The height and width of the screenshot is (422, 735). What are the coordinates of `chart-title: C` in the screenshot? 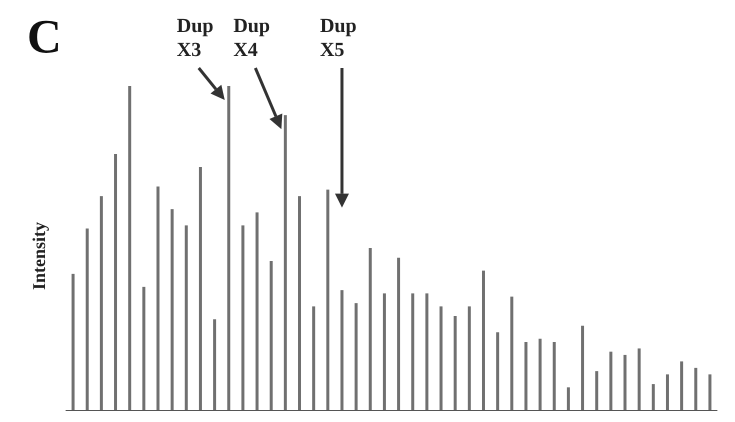 It's located at (44, 37).